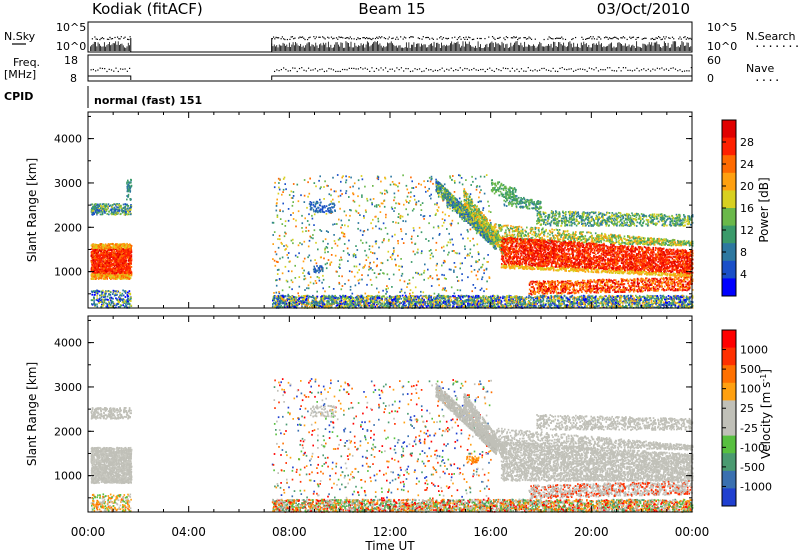 The image size is (800, 558). What do you see at coordinates (764, 209) in the screenshot?
I see `power-colorbar-label: Power [dB]` at bounding box center [764, 209].